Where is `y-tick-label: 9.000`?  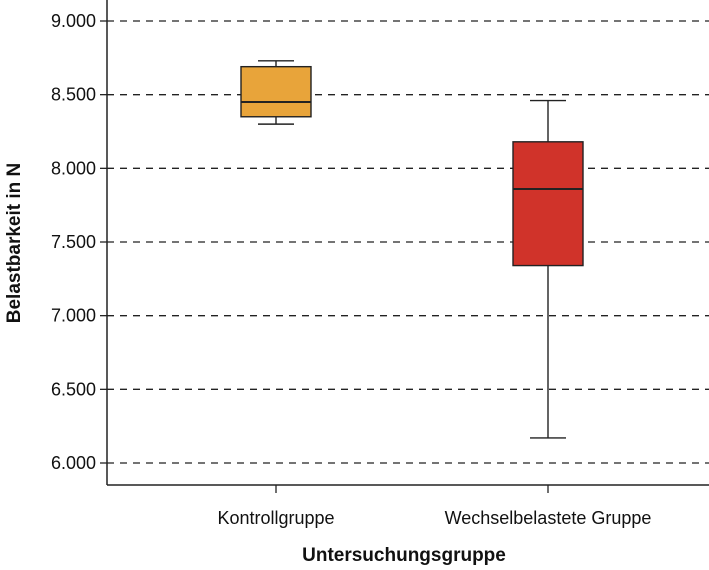 y-tick-label: 9.000 is located at coordinates (73, 21).